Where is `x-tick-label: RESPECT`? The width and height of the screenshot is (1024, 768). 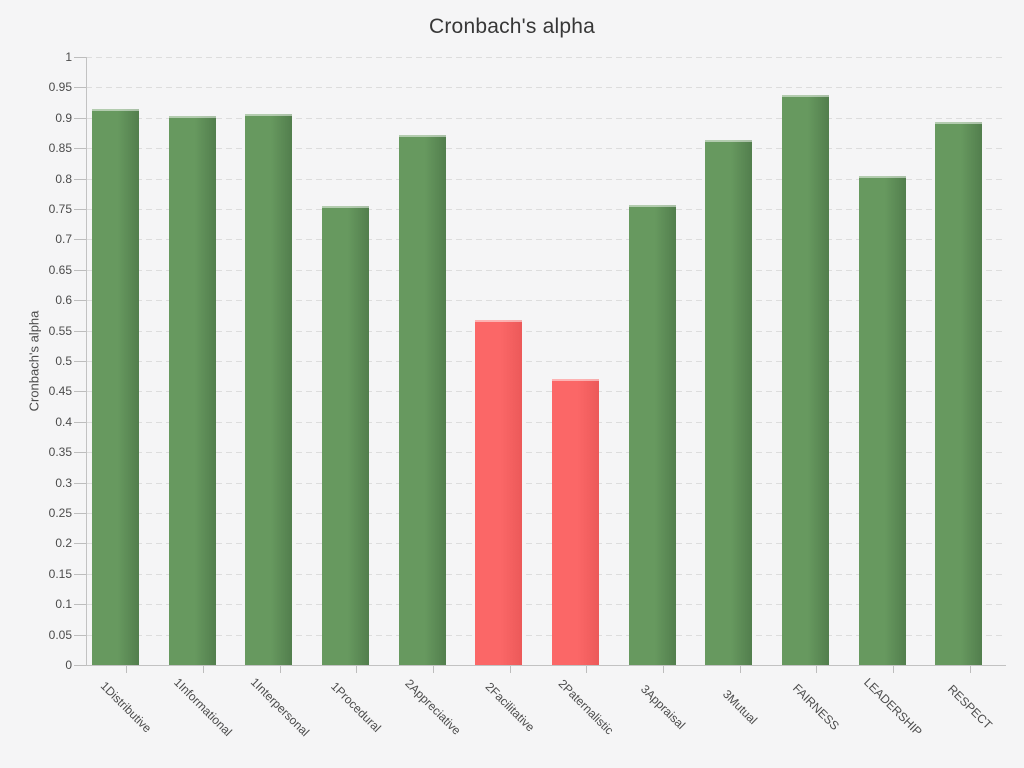 x-tick-label: RESPECT is located at coordinates (969, 707).